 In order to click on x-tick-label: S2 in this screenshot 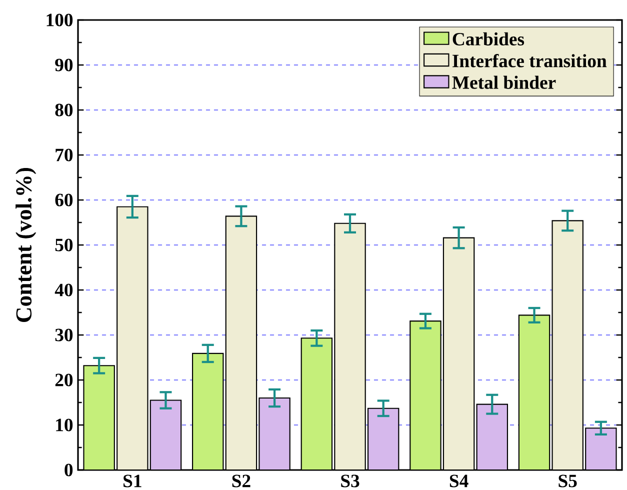, I will do `click(241, 481)`.